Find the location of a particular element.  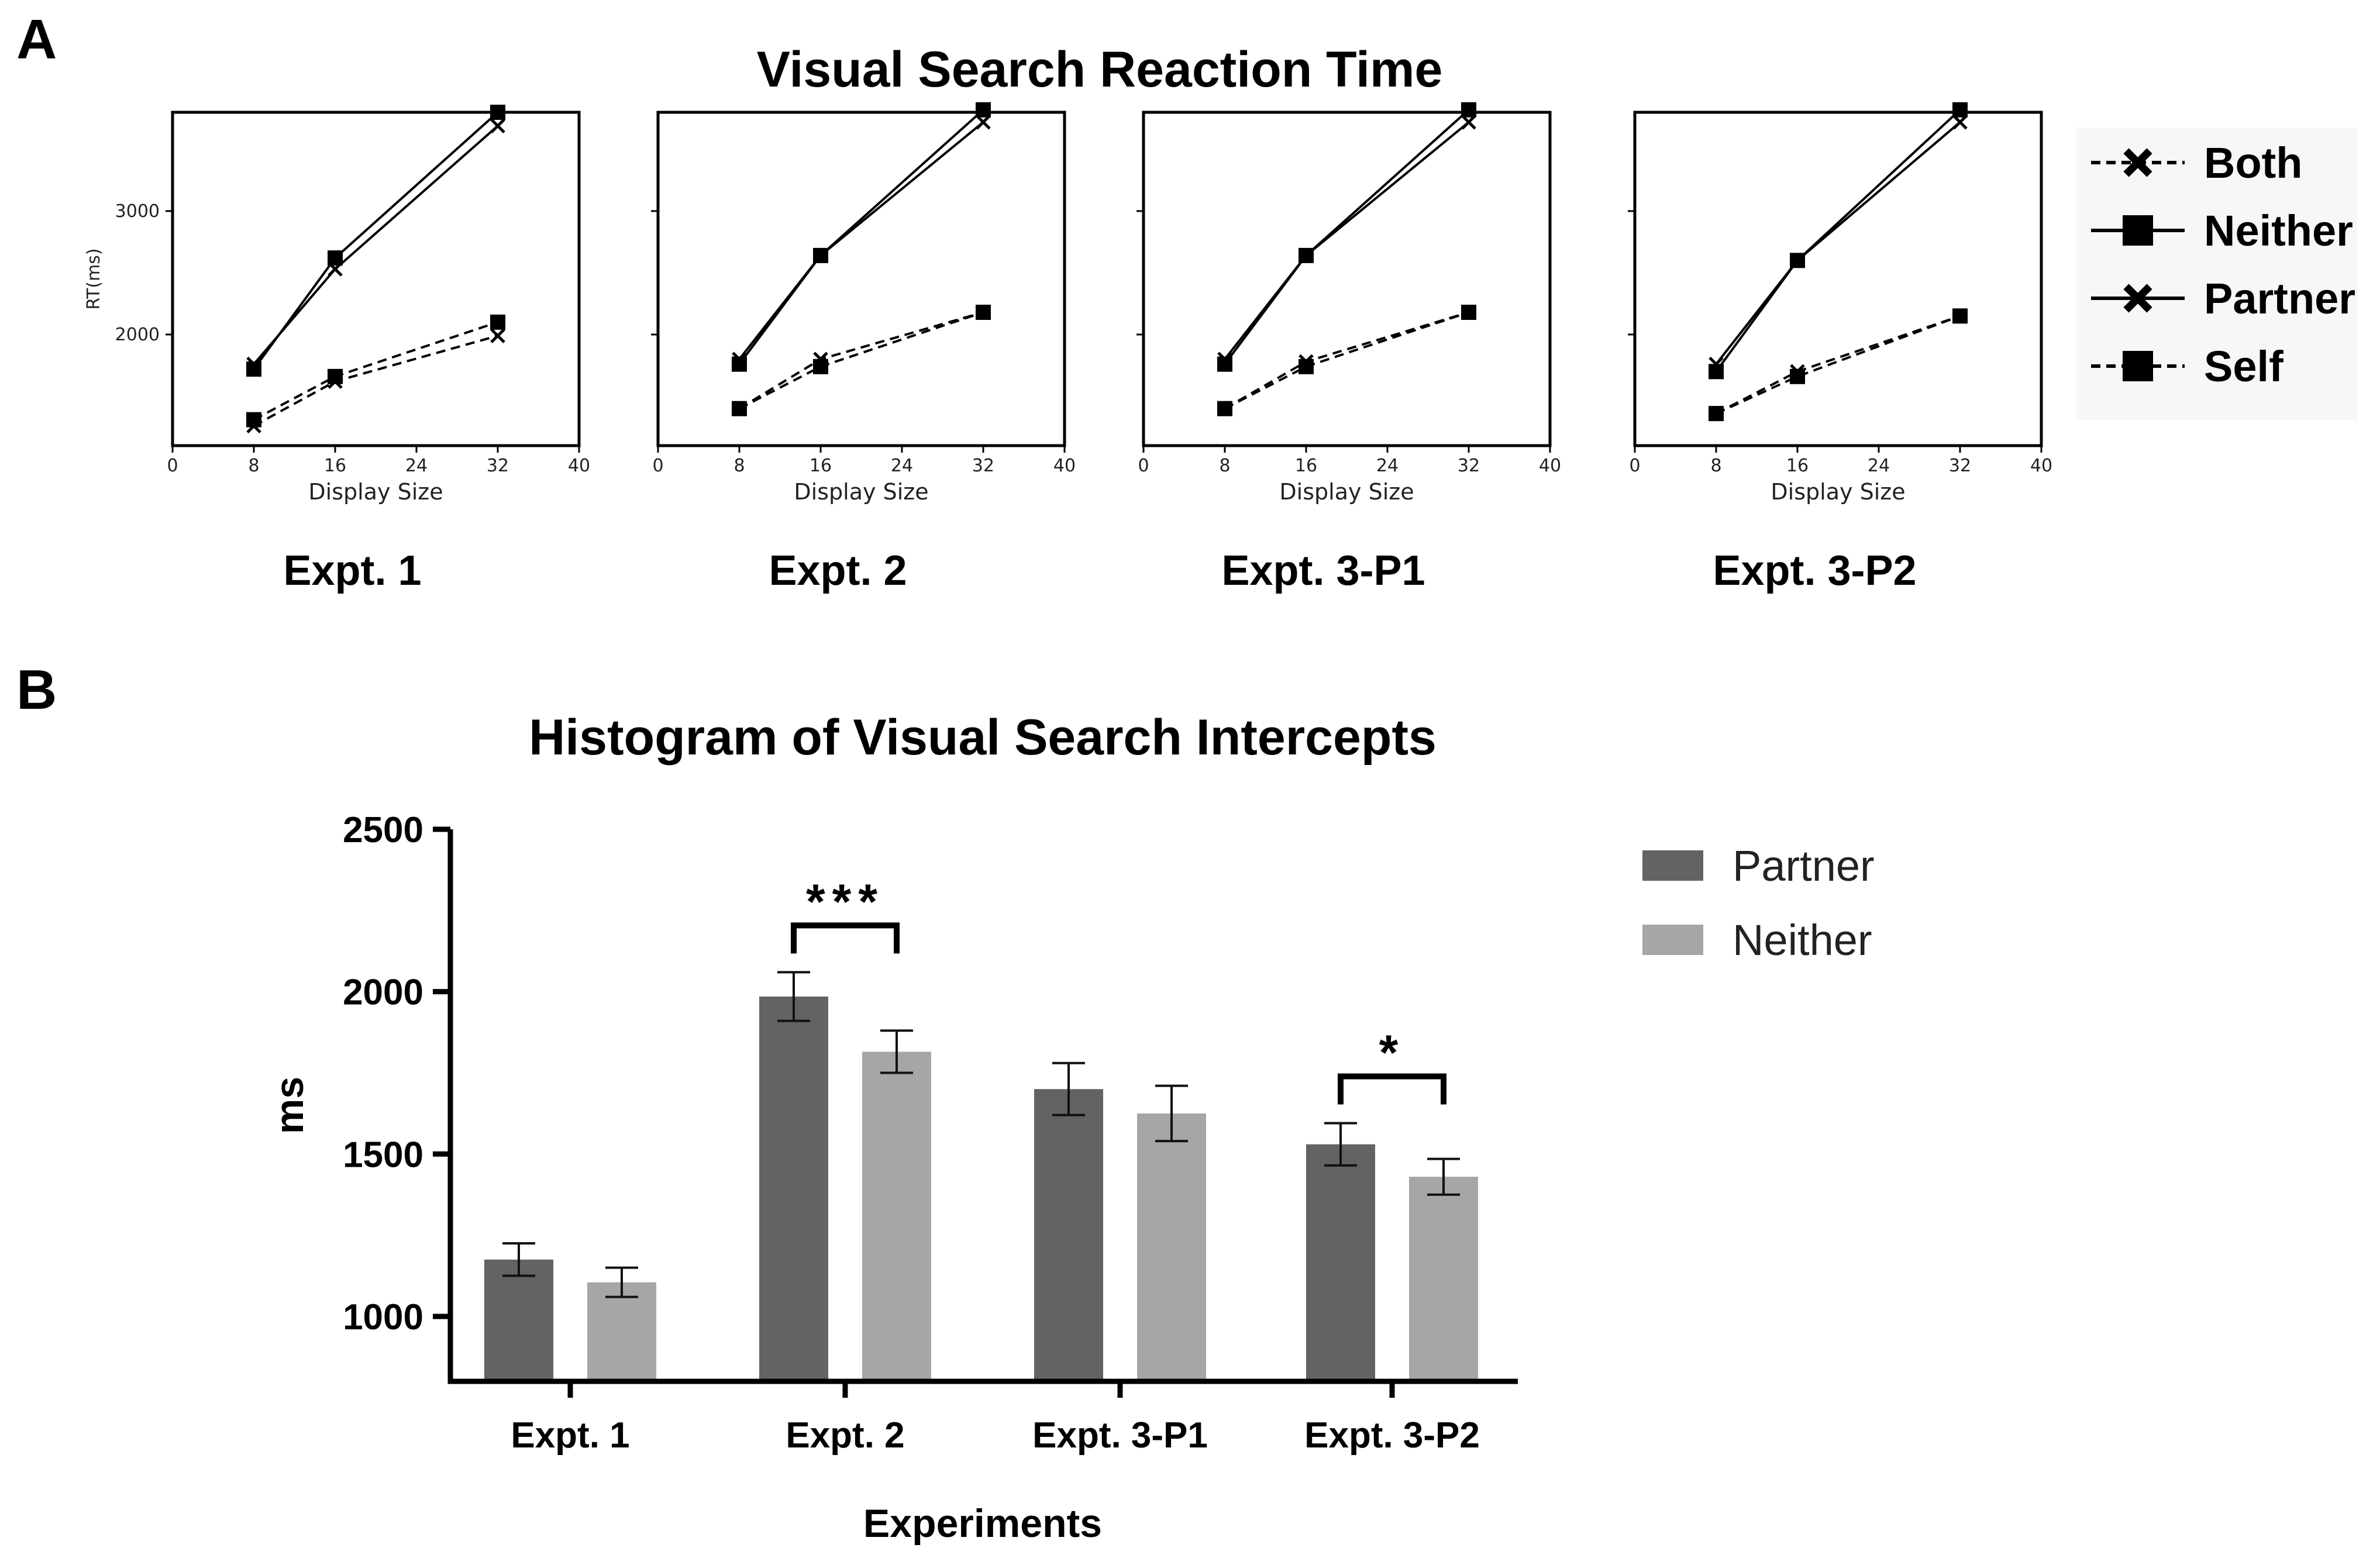

y-axis-label: RT(ms) is located at coordinates (94, 278).